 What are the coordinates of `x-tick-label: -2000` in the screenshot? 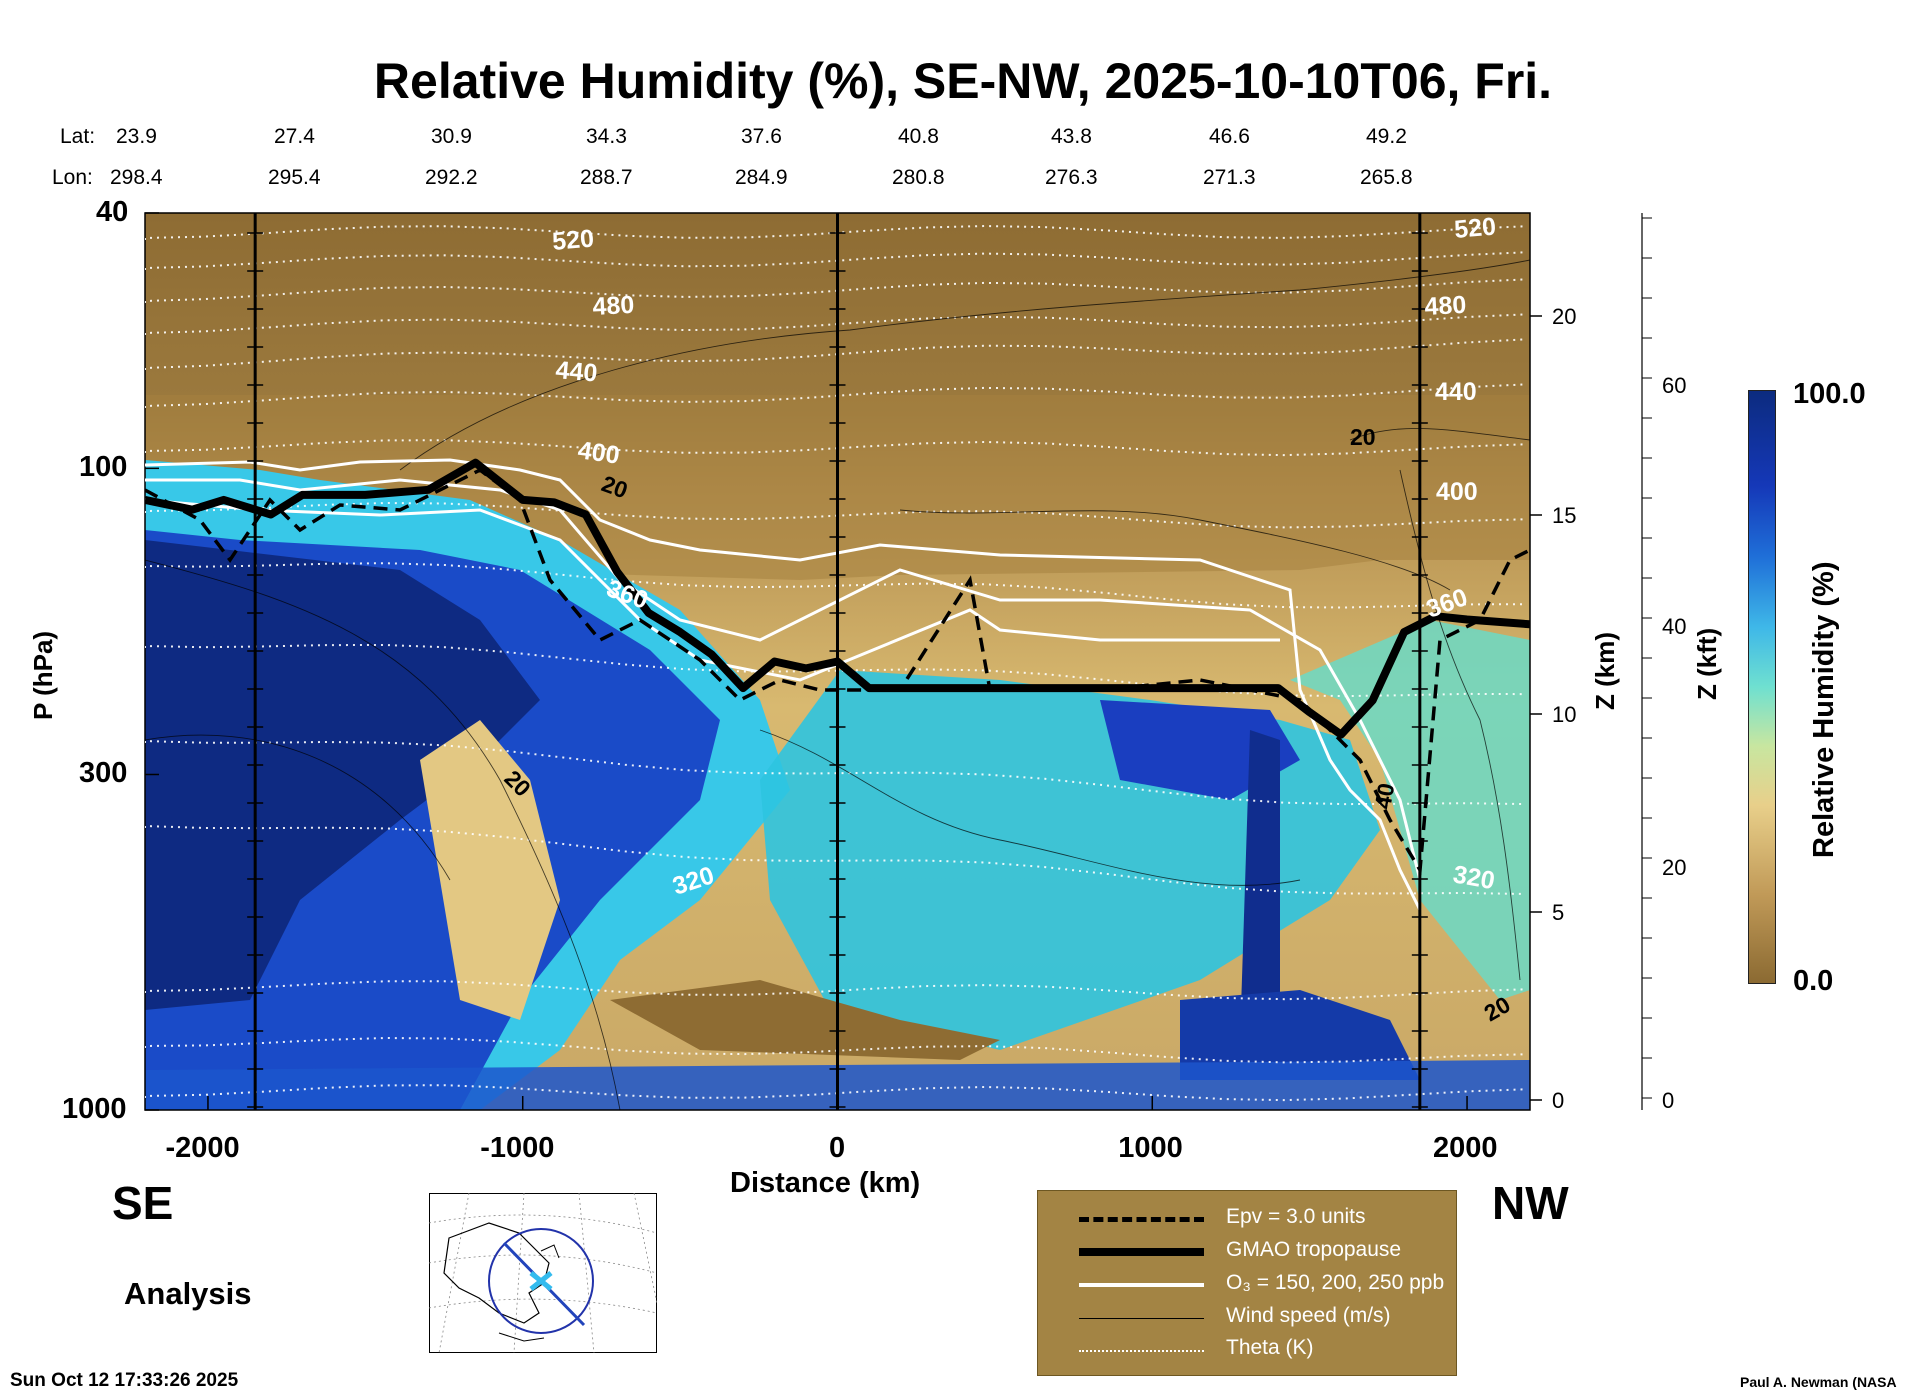 It's located at (202, 1148).